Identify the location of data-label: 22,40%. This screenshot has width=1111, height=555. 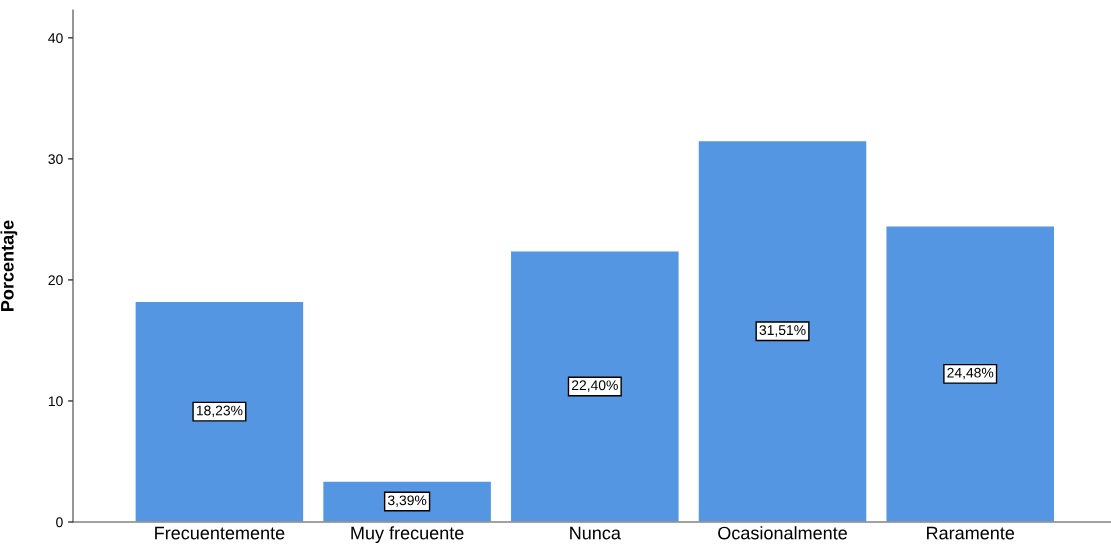
(594, 386).